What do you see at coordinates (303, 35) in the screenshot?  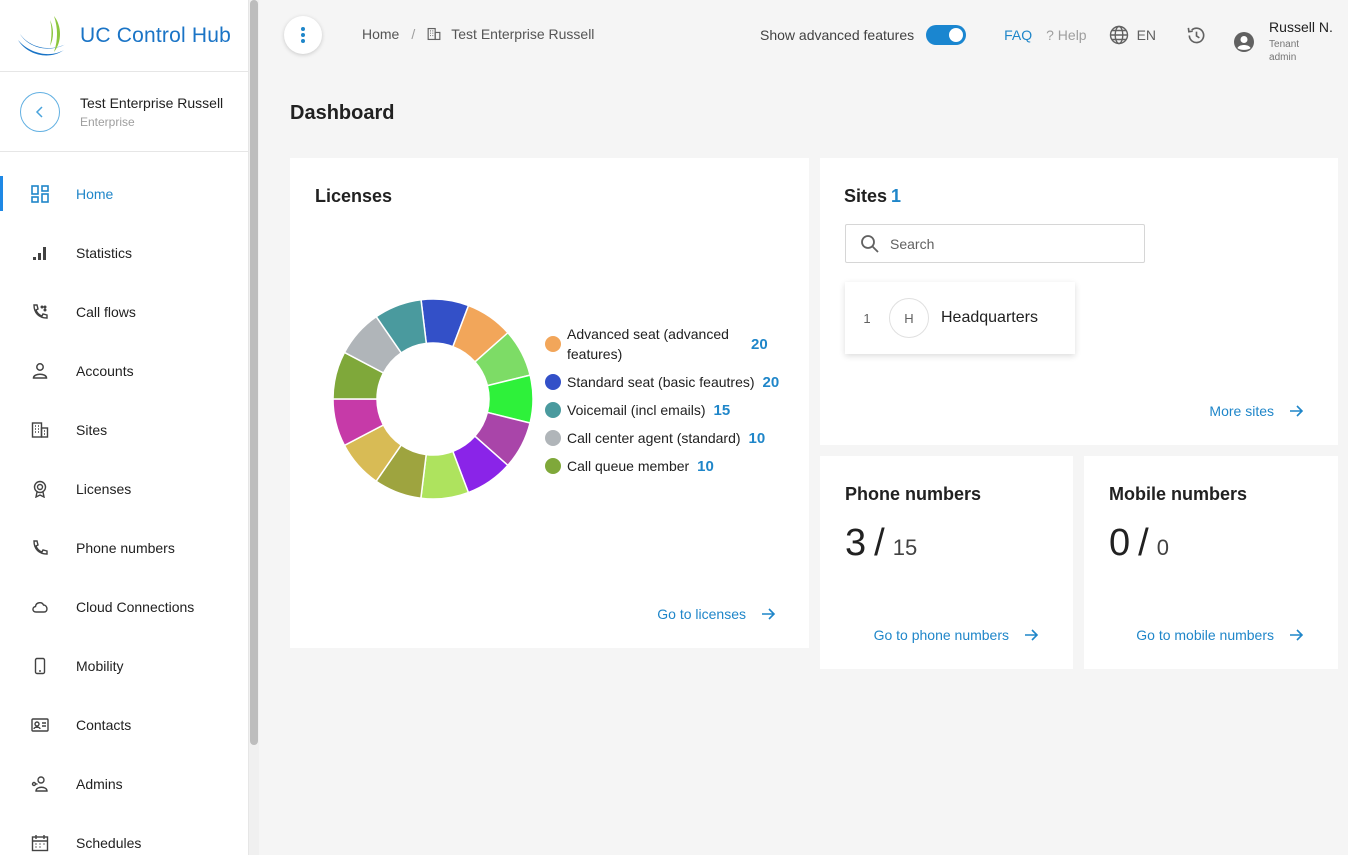 I see `more-menu-button` at bounding box center [303, 35].